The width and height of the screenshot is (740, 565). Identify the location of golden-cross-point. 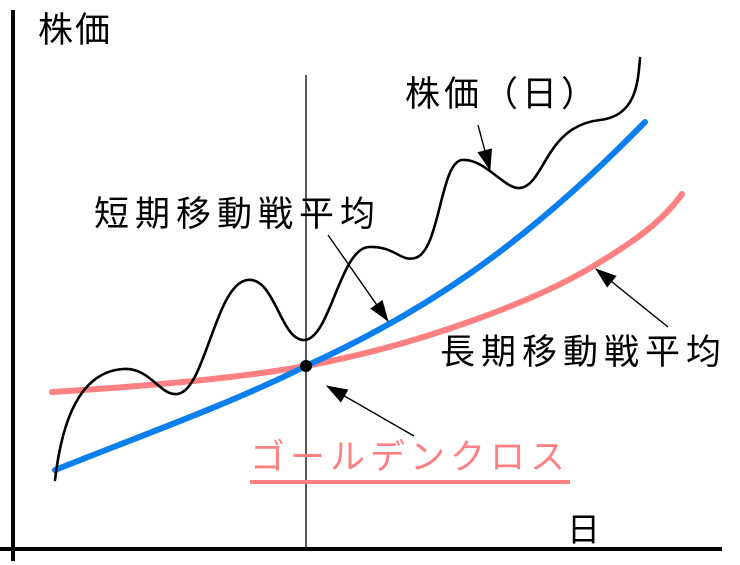
(306, 366).